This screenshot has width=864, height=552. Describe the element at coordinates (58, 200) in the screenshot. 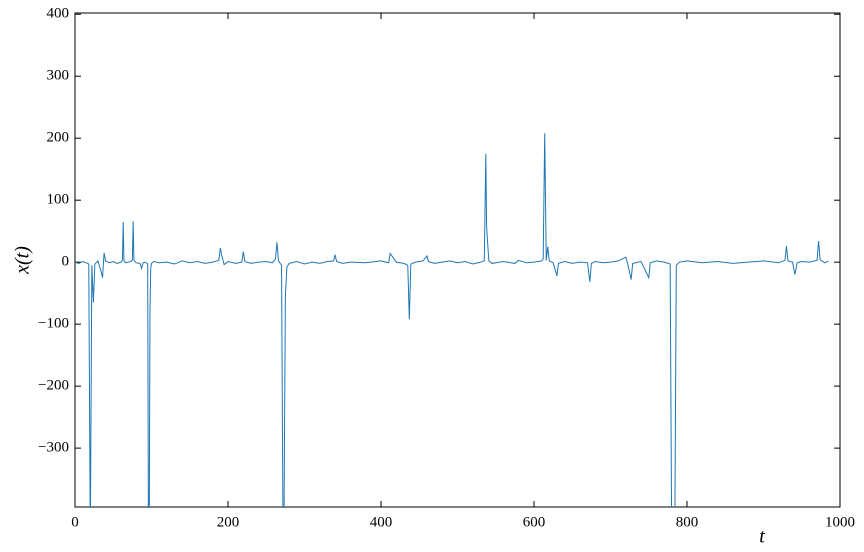

I see `y-tick-label: 100` at that location.